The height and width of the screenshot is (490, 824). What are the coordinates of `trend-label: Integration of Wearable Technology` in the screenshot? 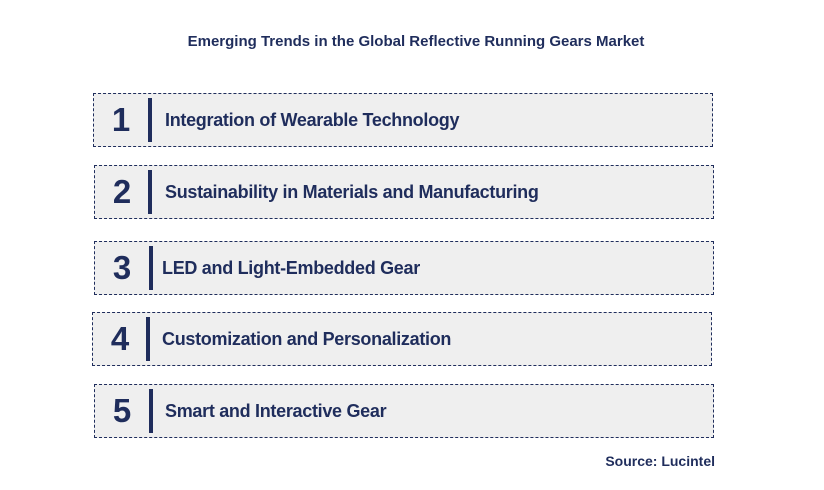 It's located at (312, 119).